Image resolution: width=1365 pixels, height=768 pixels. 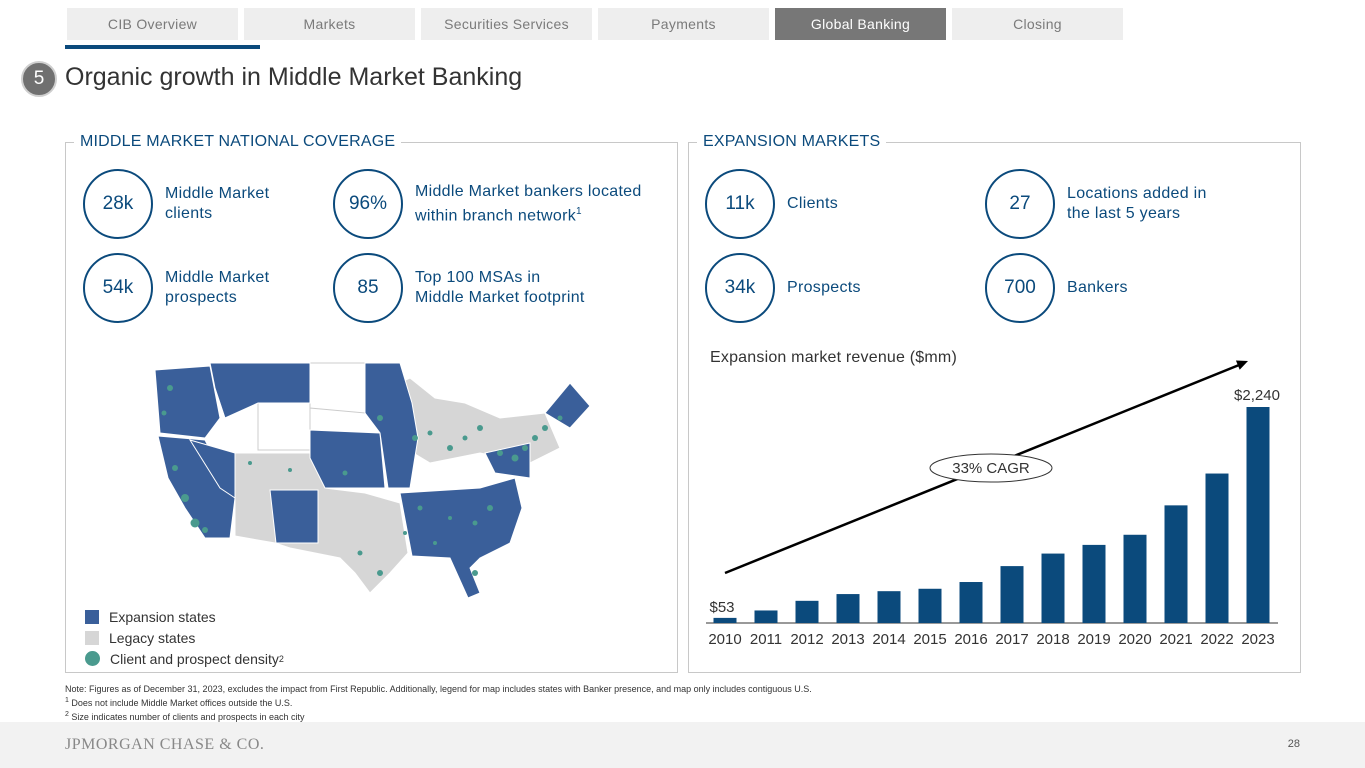 What do you see at coordinates (721, 607) in the screenshot?
I see `data-label-first: $53` at bounding box center [721, 607].